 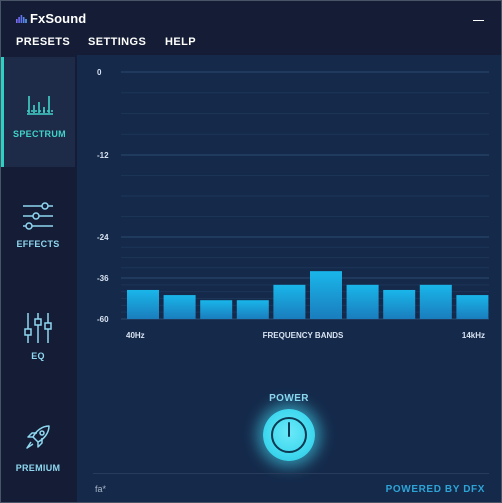 I want to click on y-tick-label: -36, so click(x=103, y=278).